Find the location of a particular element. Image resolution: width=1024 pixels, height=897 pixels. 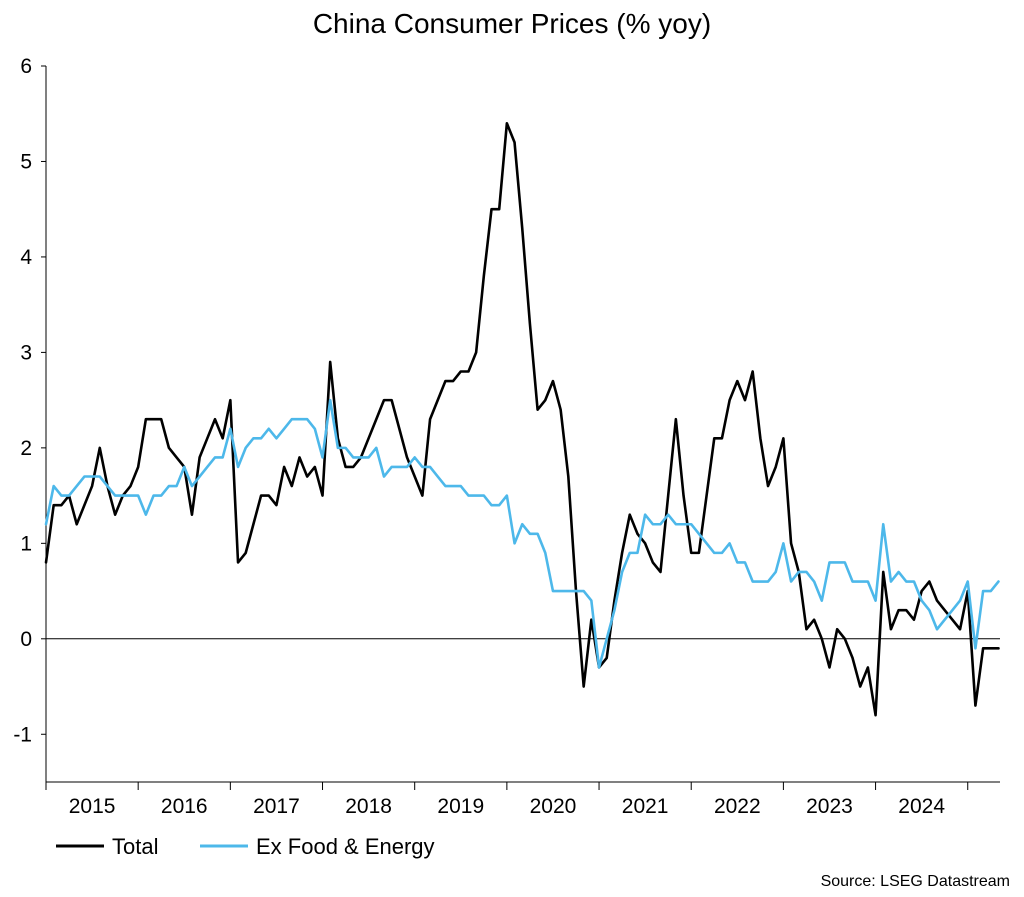

x-tick-label: 2018 is located at coordinates (368, 806).